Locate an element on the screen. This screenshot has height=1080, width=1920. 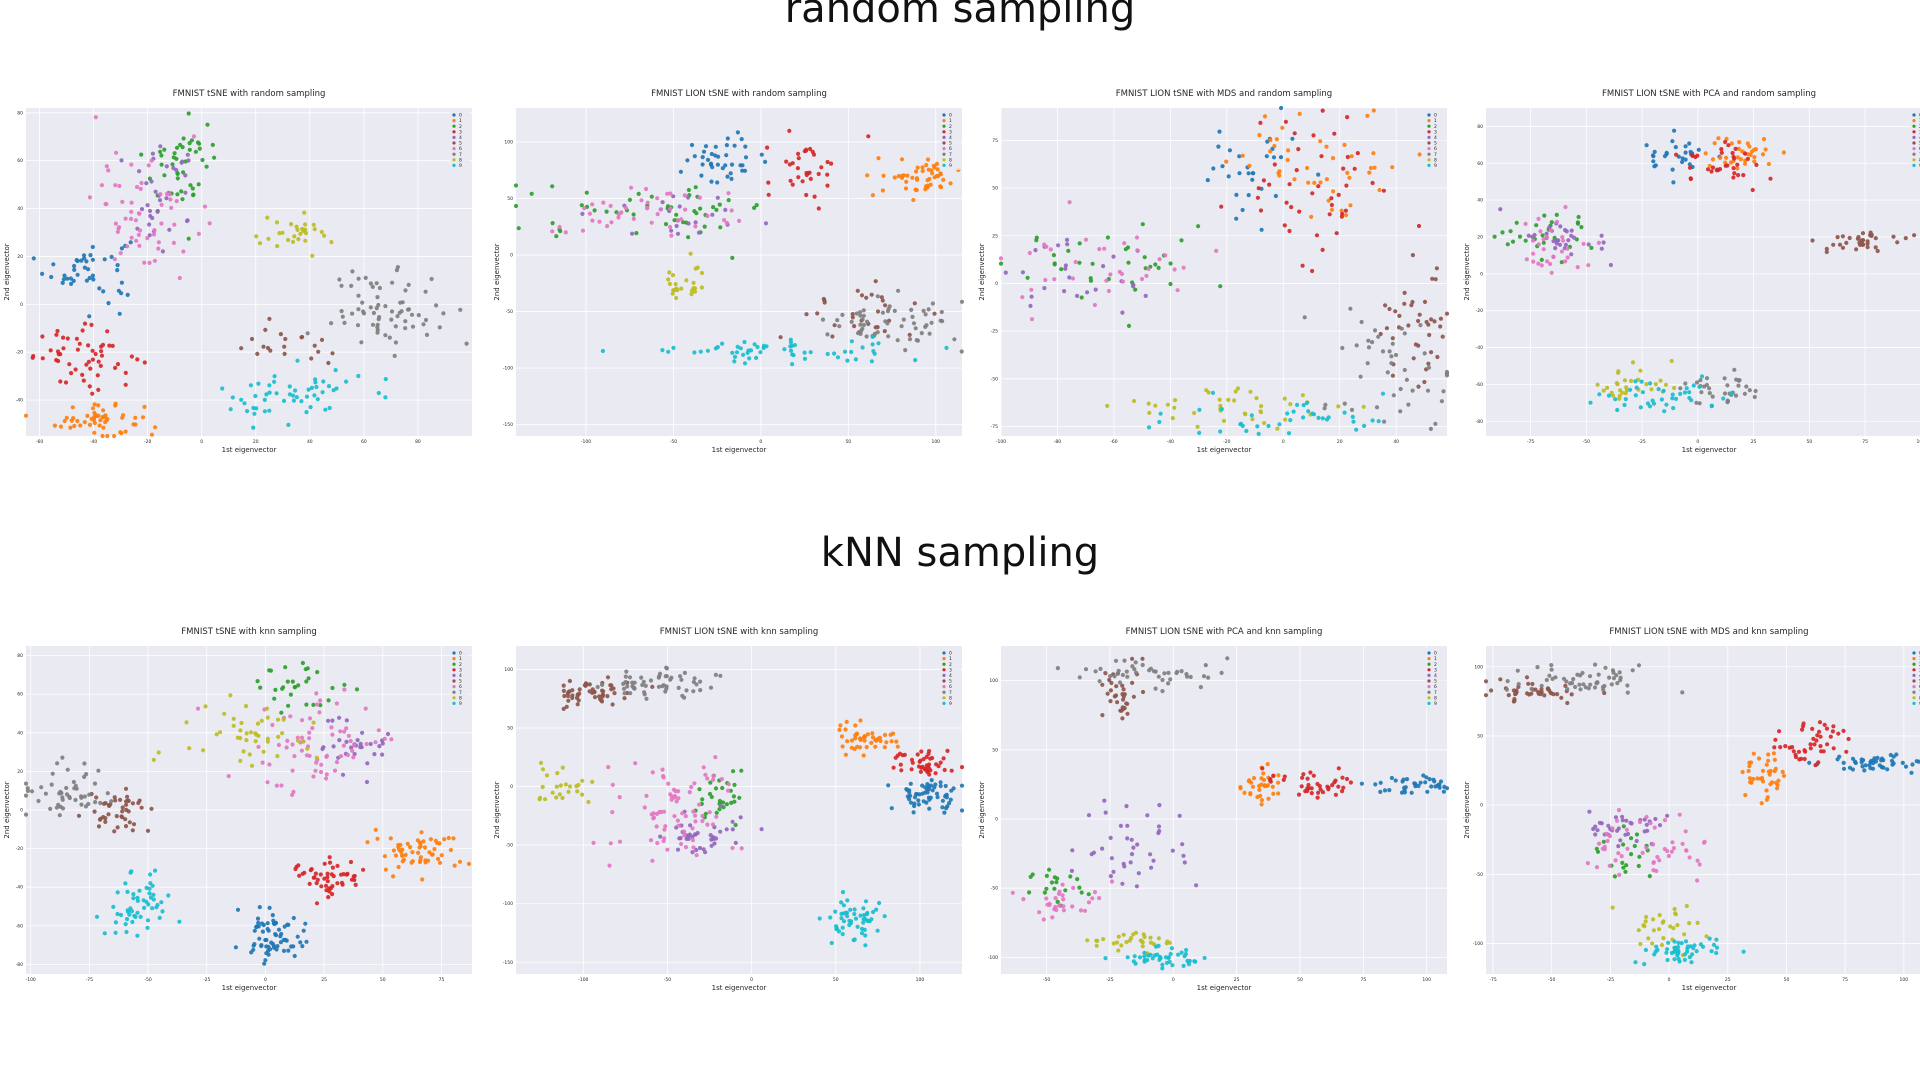
x-tick-label: -20 is located at coordinates (1226, 442).